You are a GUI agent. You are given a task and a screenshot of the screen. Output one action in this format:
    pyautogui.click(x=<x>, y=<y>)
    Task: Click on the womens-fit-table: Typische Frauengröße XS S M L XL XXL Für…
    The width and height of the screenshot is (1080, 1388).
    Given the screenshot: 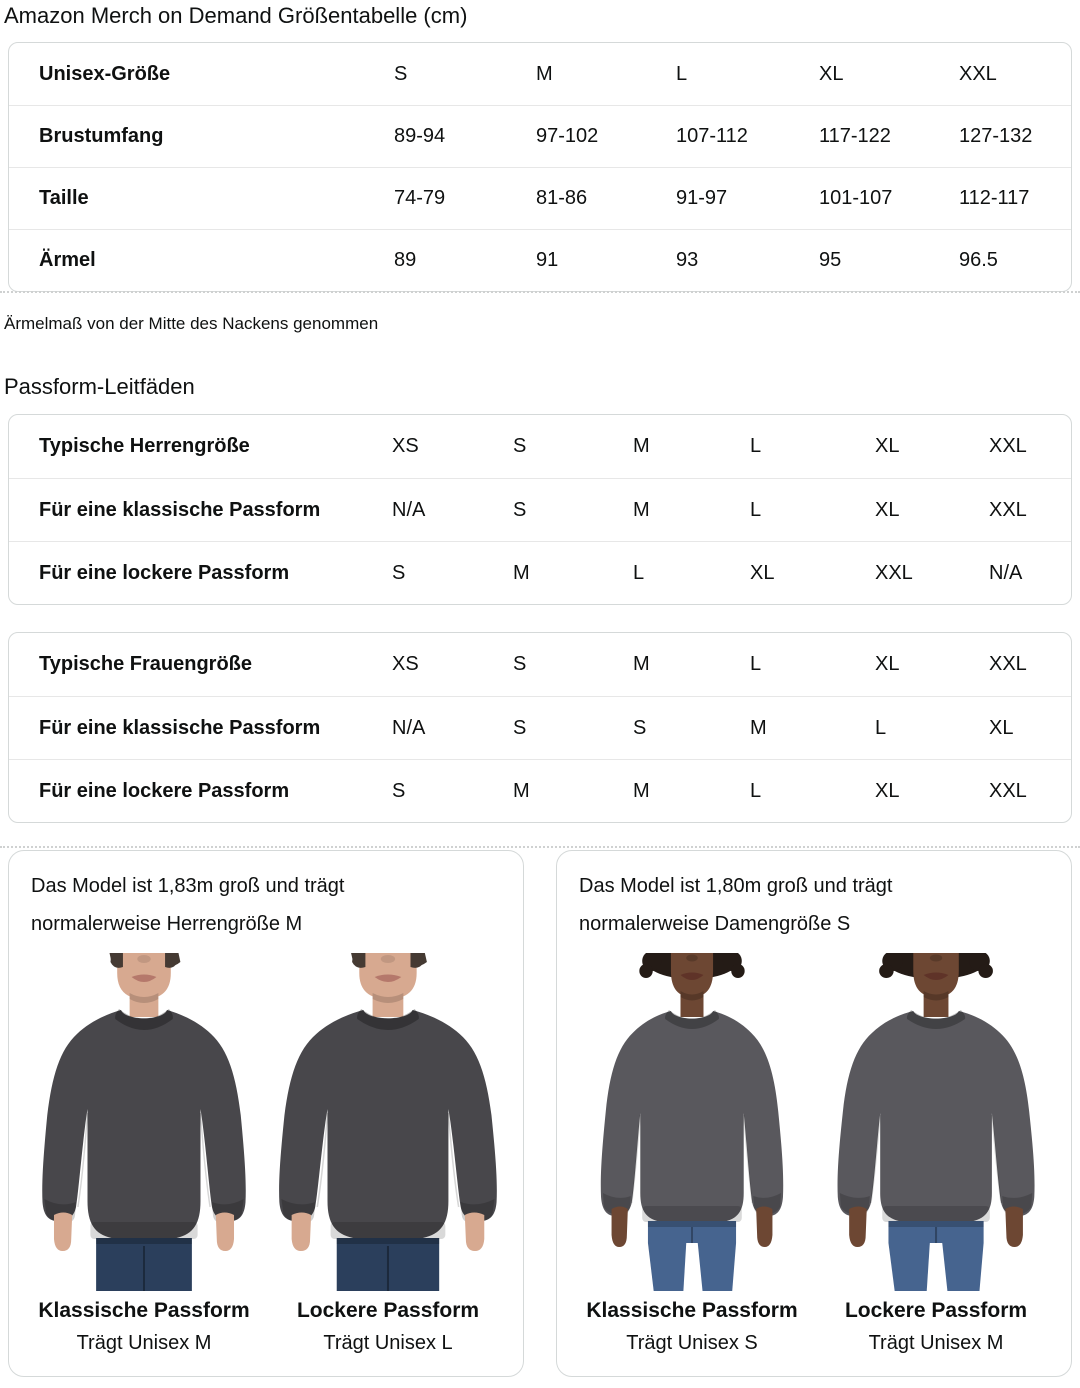 What is the action you would take?
    pyautogui.click(x=540, y=727)
    